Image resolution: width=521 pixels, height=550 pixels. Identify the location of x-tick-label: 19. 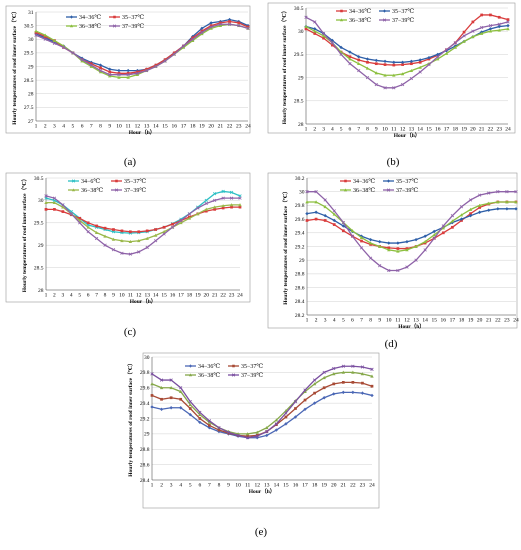
(324, 486).